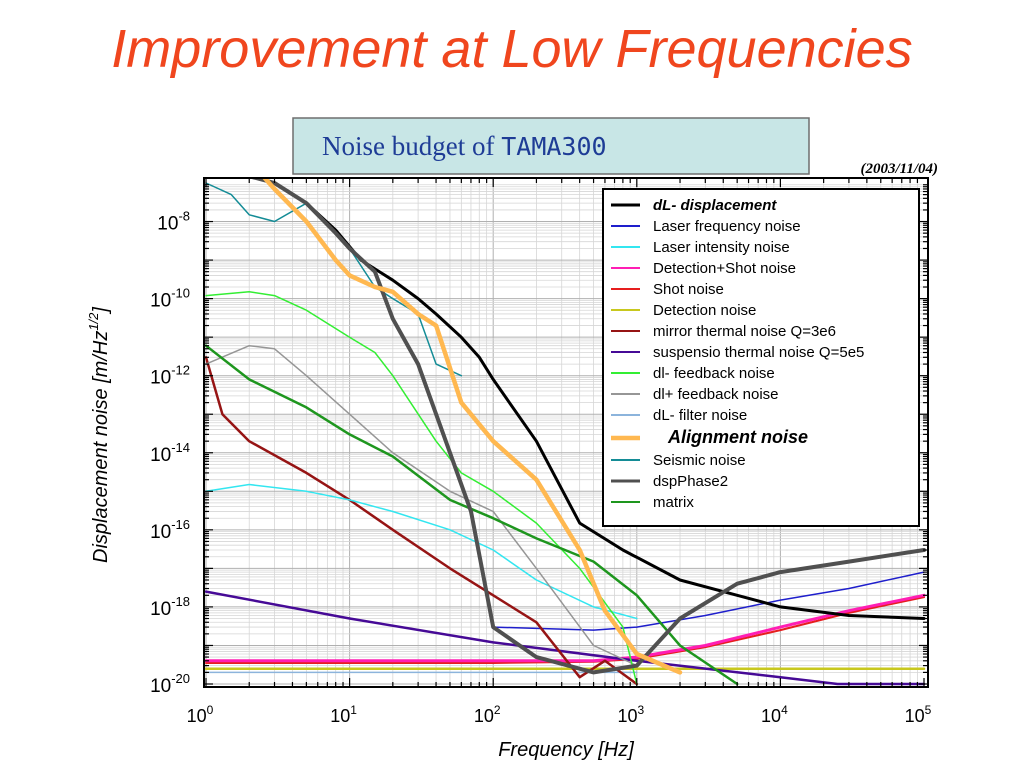 The image size is (1024, 768). I want to click on y-tick-label: 10-12, so click(170, 376).